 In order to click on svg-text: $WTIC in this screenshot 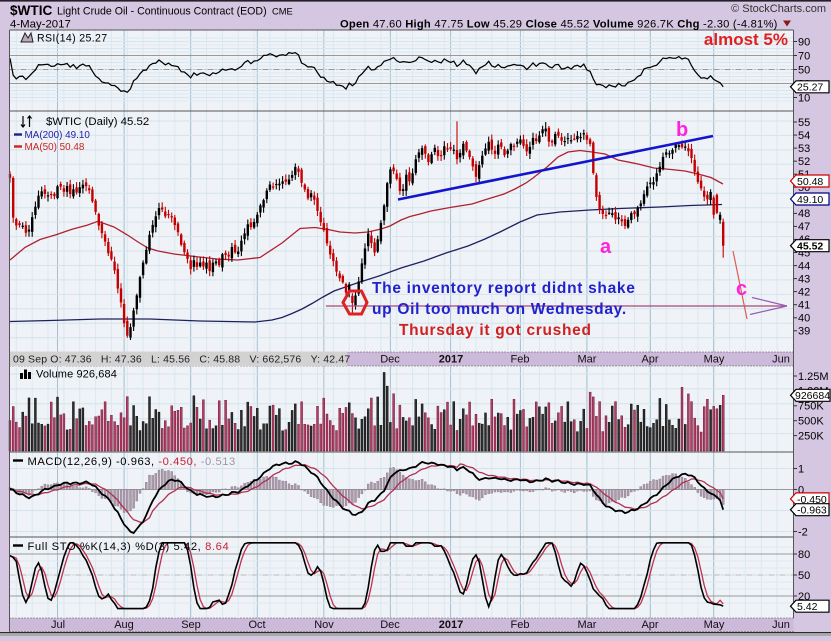, I will do `click(31, 10)`.